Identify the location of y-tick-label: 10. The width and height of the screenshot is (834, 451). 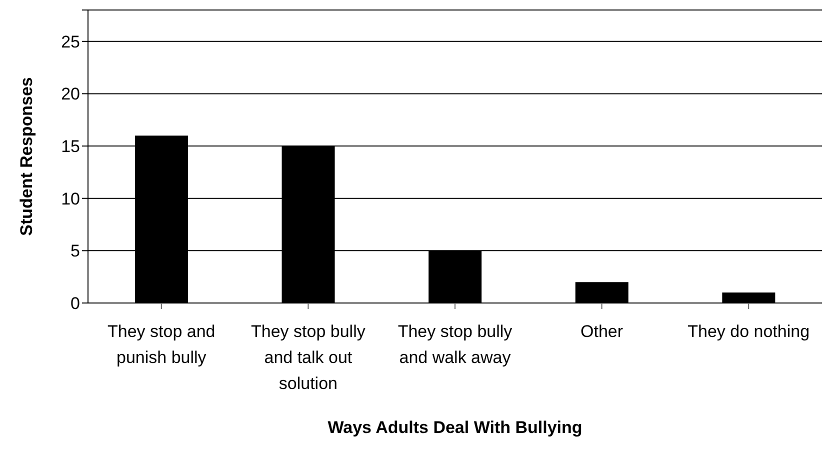
(70, 198).